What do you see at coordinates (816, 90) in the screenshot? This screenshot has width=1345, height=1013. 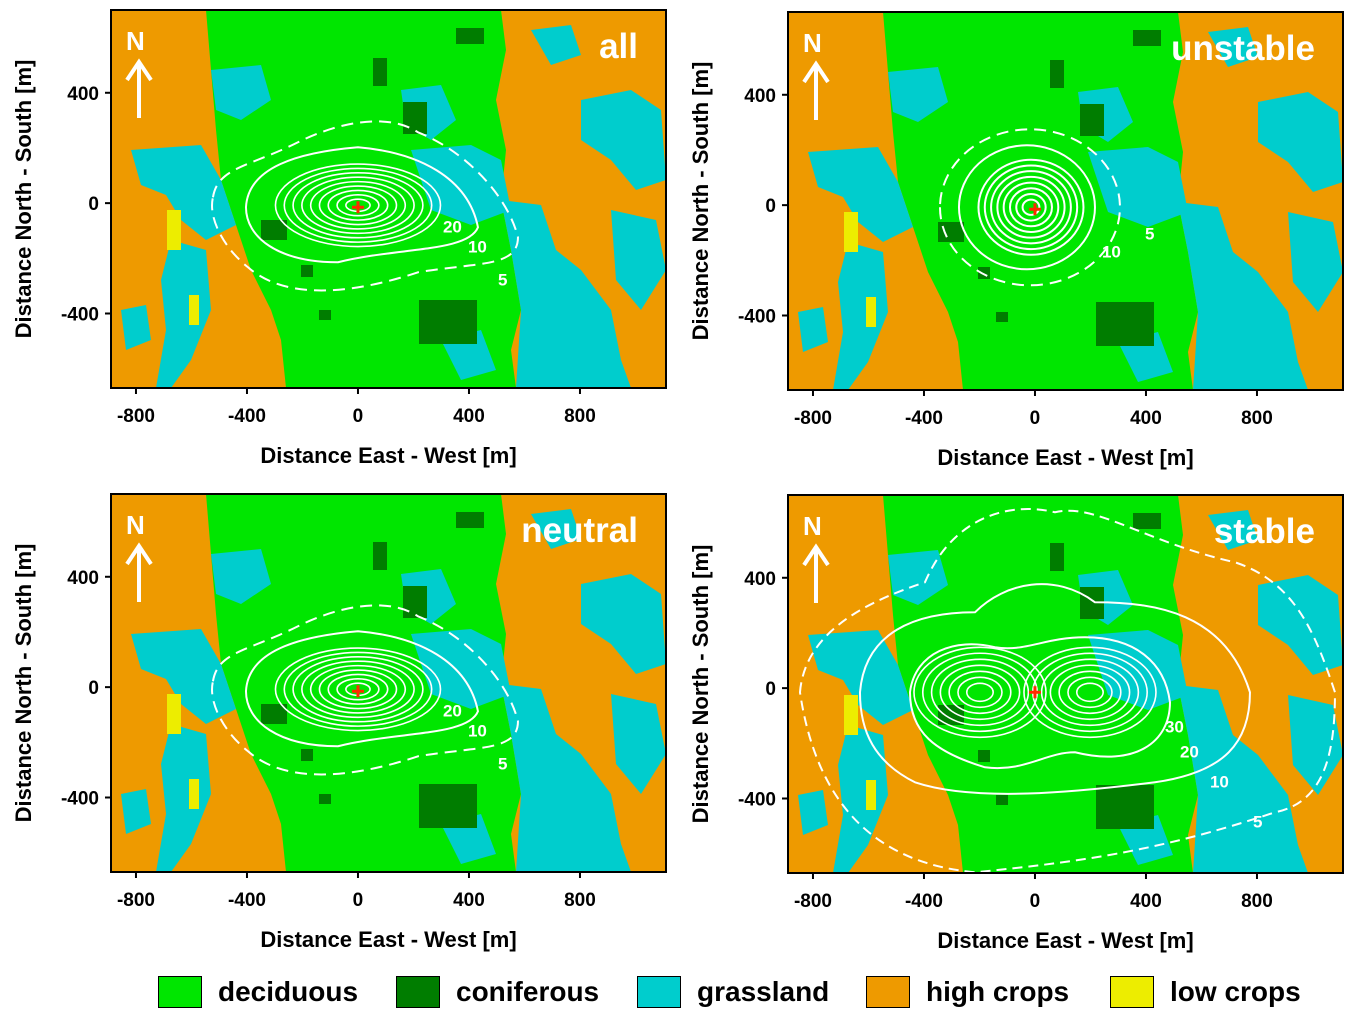 I see `north-arrow-icon` at bounding box center [816, 90].